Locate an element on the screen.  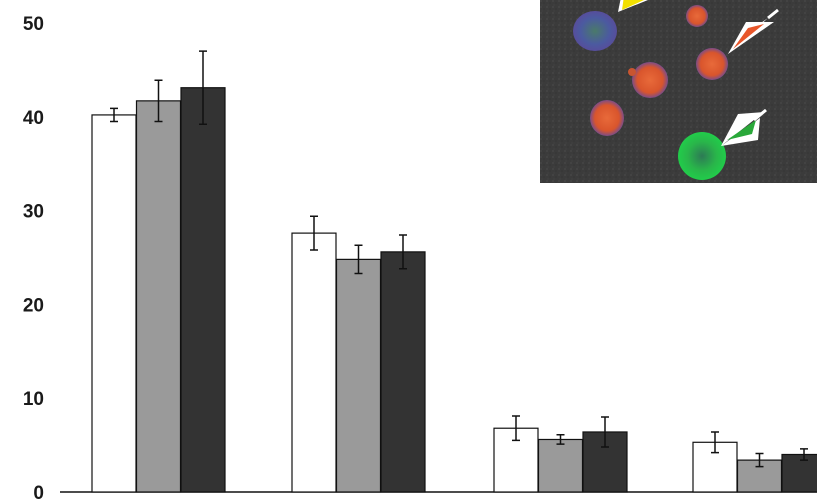
green-arrowhead-icon is located at coordinates (744, 127).